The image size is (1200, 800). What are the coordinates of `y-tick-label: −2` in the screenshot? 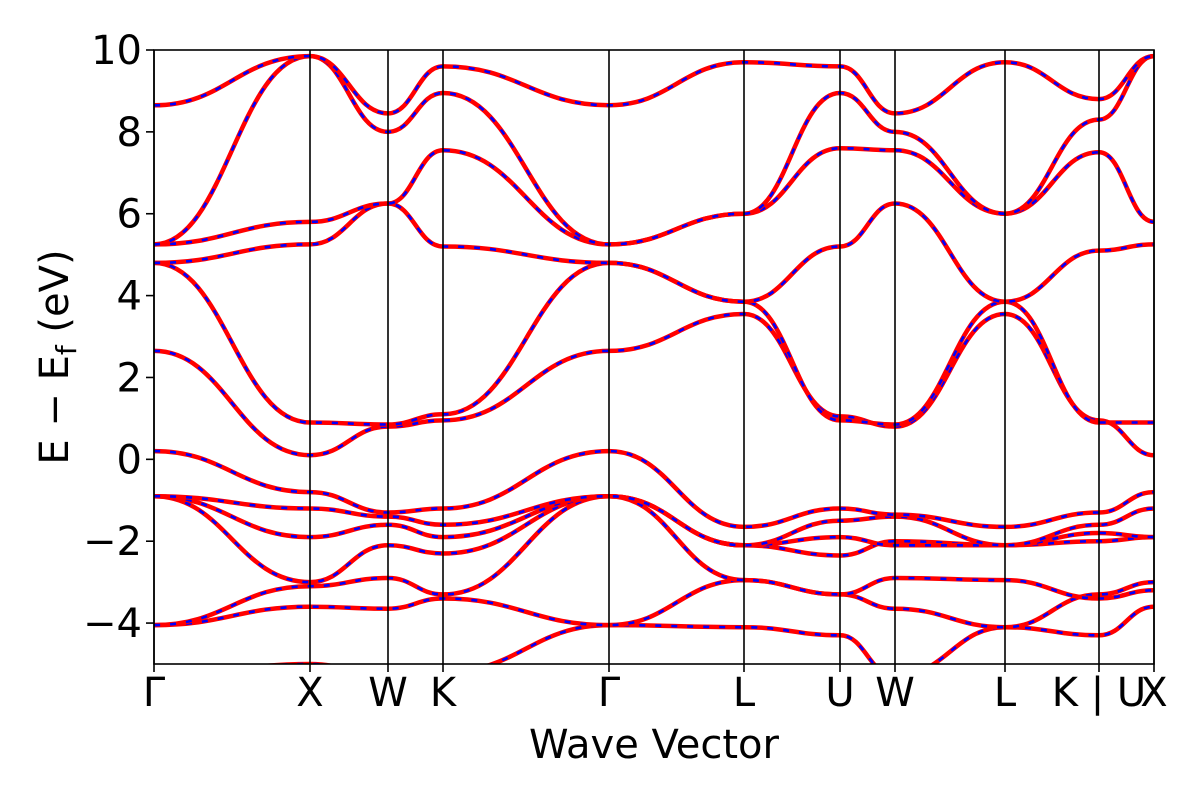 It's located at (112, 542).